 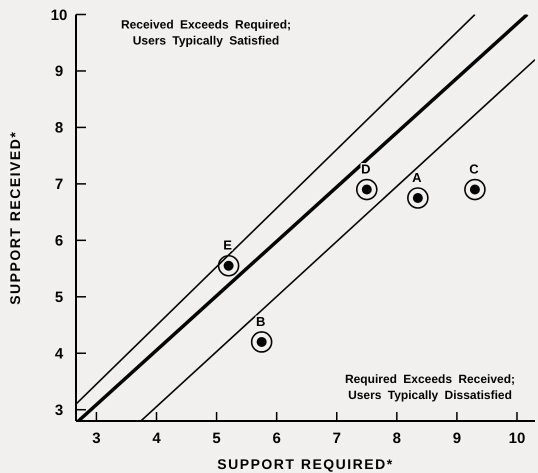 I want to click on y-tick-label: 6, so click(x=59, y=241).